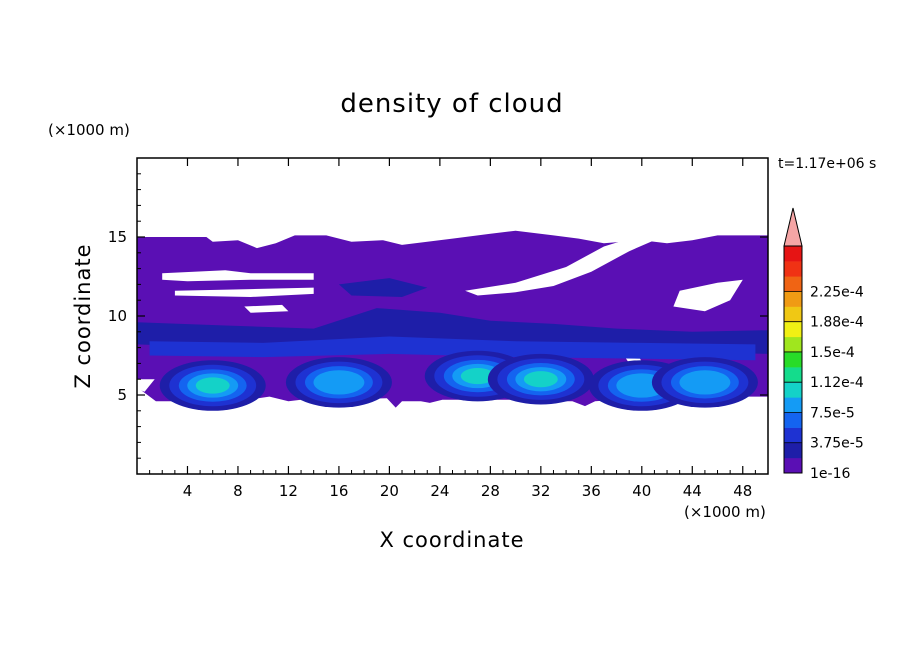 The width and height of the screenshot is (904, 658). Describe the element at coordinates (188, 491) in the screenshot. I see `x-tick-label: 4` at that location.